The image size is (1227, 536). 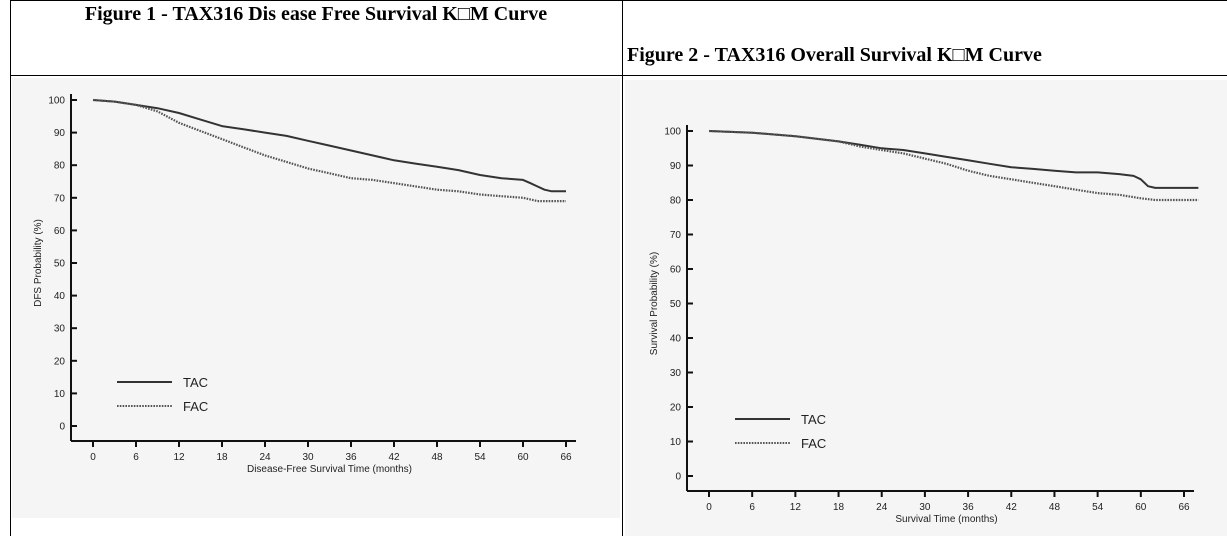 I want to click on x-axis-label: Survival Time (months), so click(x=946, y=519).